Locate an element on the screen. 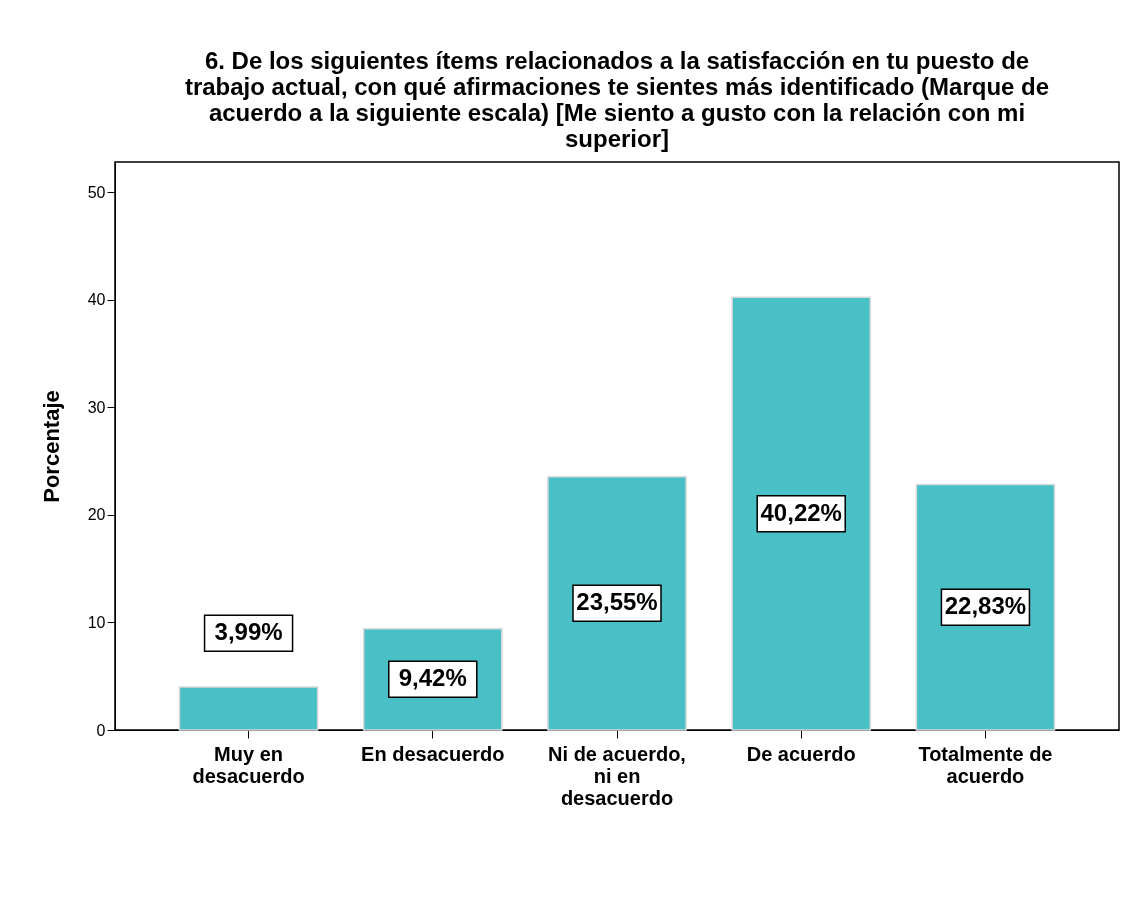 The image size is (1131, 916). x-tick-label: Totalmente de acuerdo is located at coordinates (985, 764).